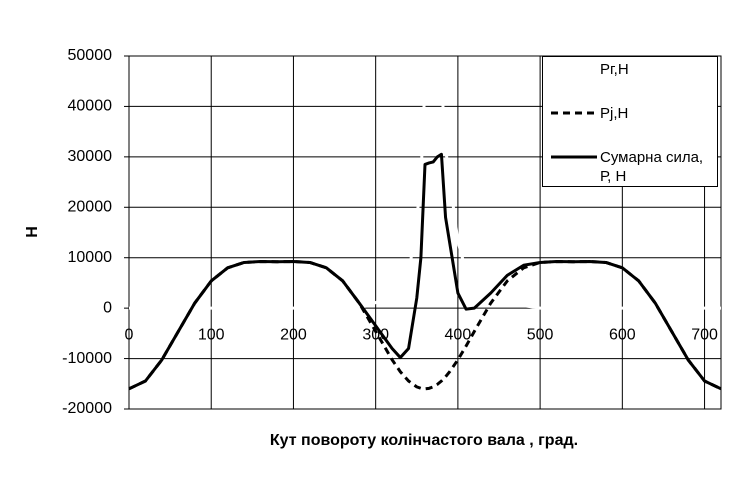 The height and width of the screenshot is (497, 746). I want to click on x-tick-label: 700, so click(704, 334).